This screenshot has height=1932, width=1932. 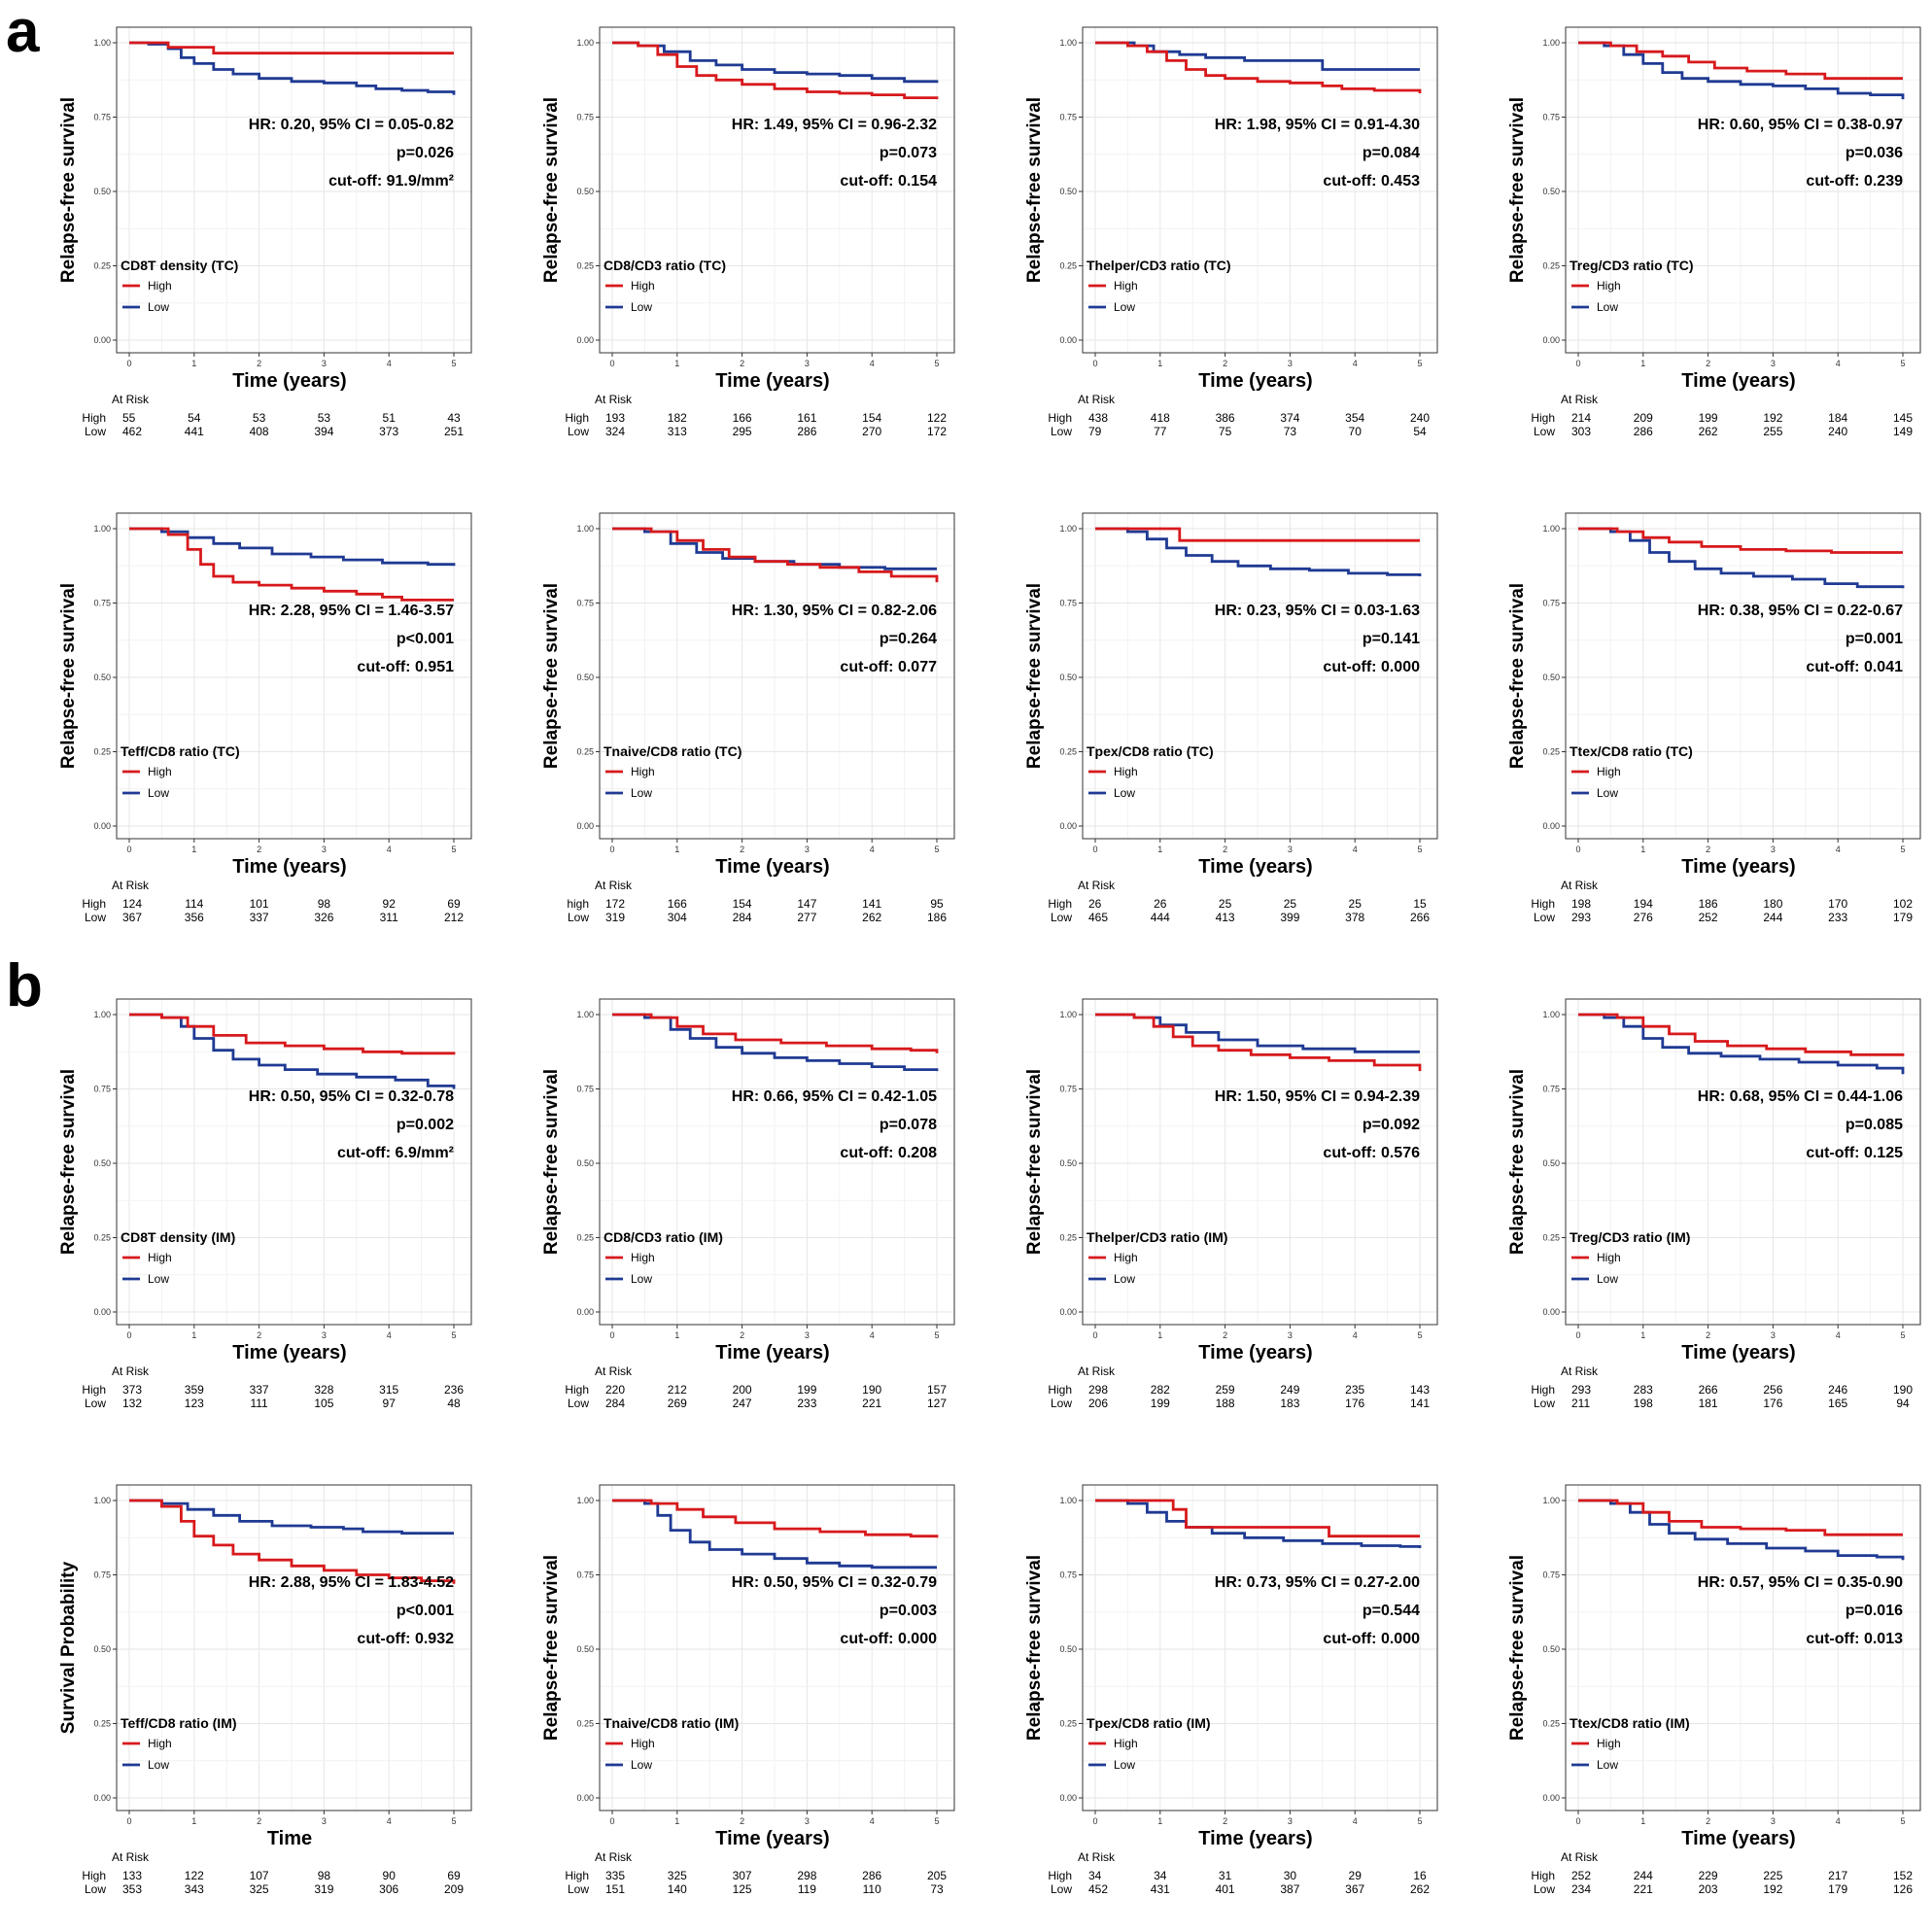 What do you see at coordinates (425, 153) in the screenshot?
I see `p-value-text: p=0.026` at bounding box center [425, 153].